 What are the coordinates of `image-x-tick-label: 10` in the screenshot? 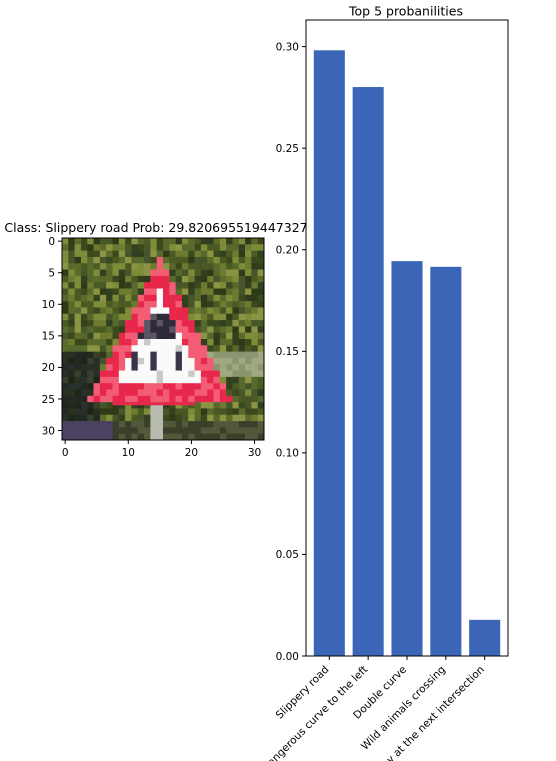 It's located at (128, 453).